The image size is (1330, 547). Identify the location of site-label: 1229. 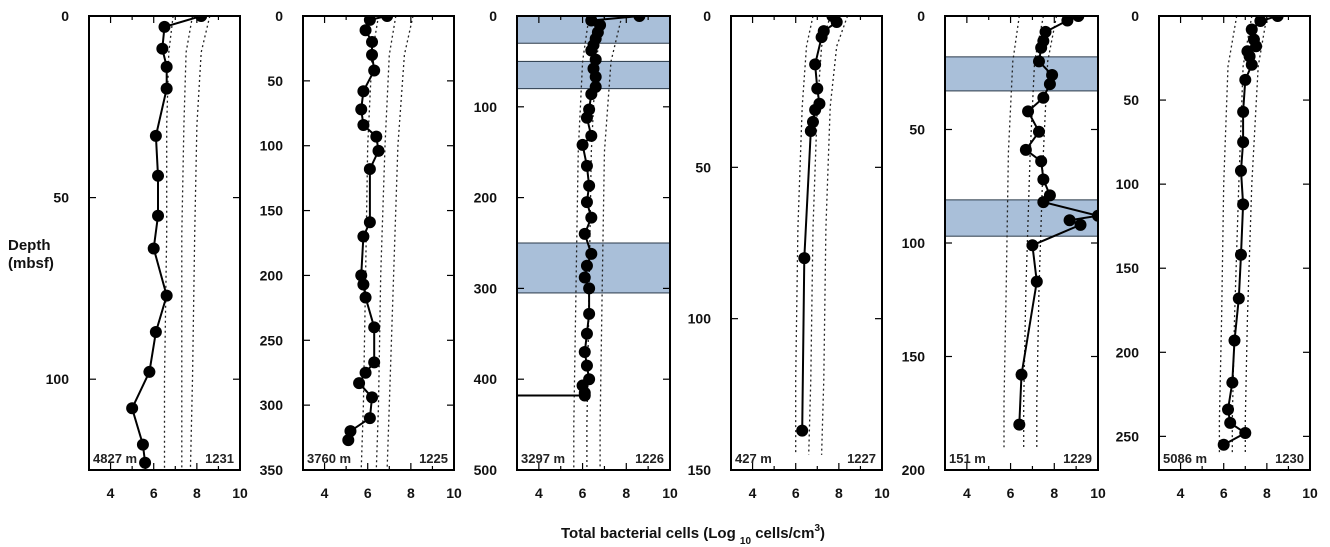
(1077, 458).